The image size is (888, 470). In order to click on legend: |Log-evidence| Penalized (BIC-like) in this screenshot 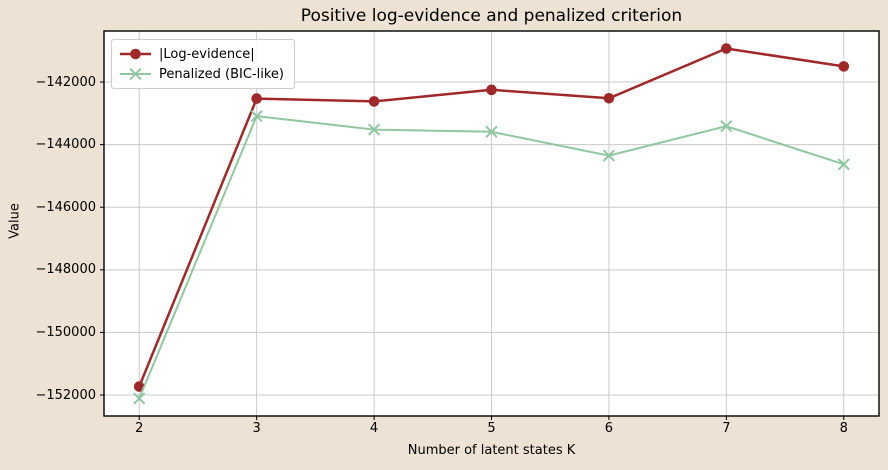, I will do `click(203, 64)`.